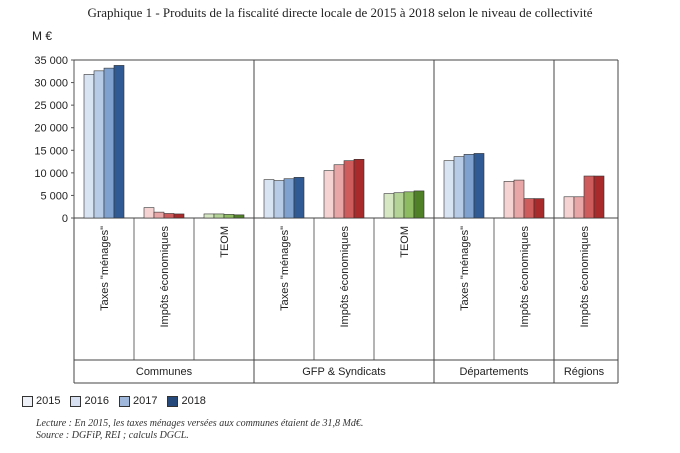 The image size is (680, 453). I want to click on y-tick-label: 25 000, so click(51, 106).